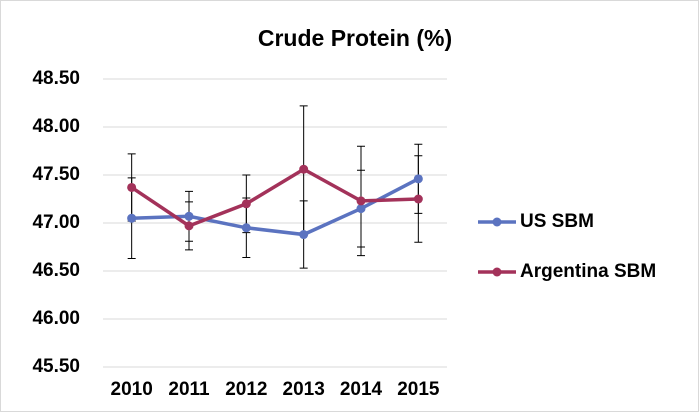  Describe the element at coordinates (56, 366) in the screenshot. I see `y-tick-label: 45.50` at that location.